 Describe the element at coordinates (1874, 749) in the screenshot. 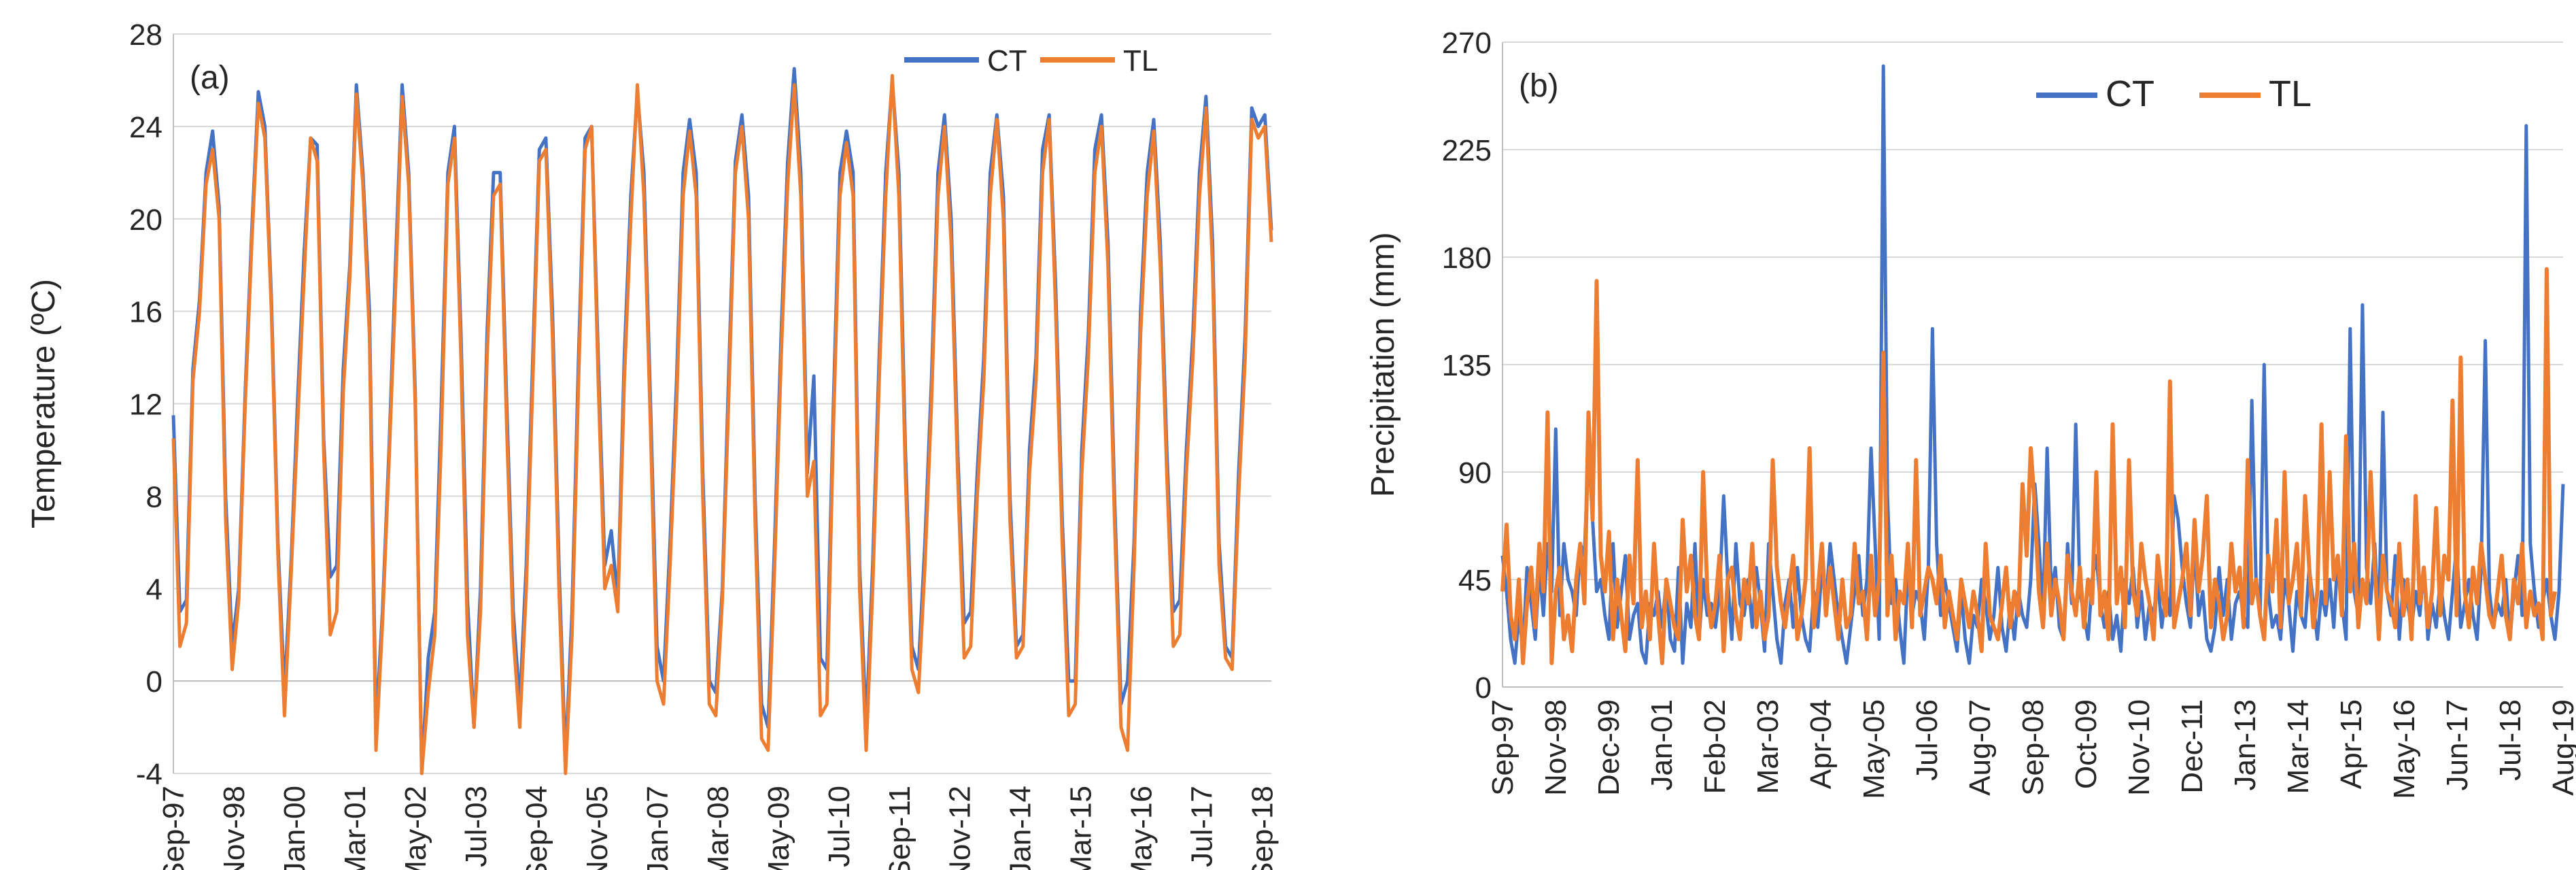

I see `x-tick-label: May-05` at that location.